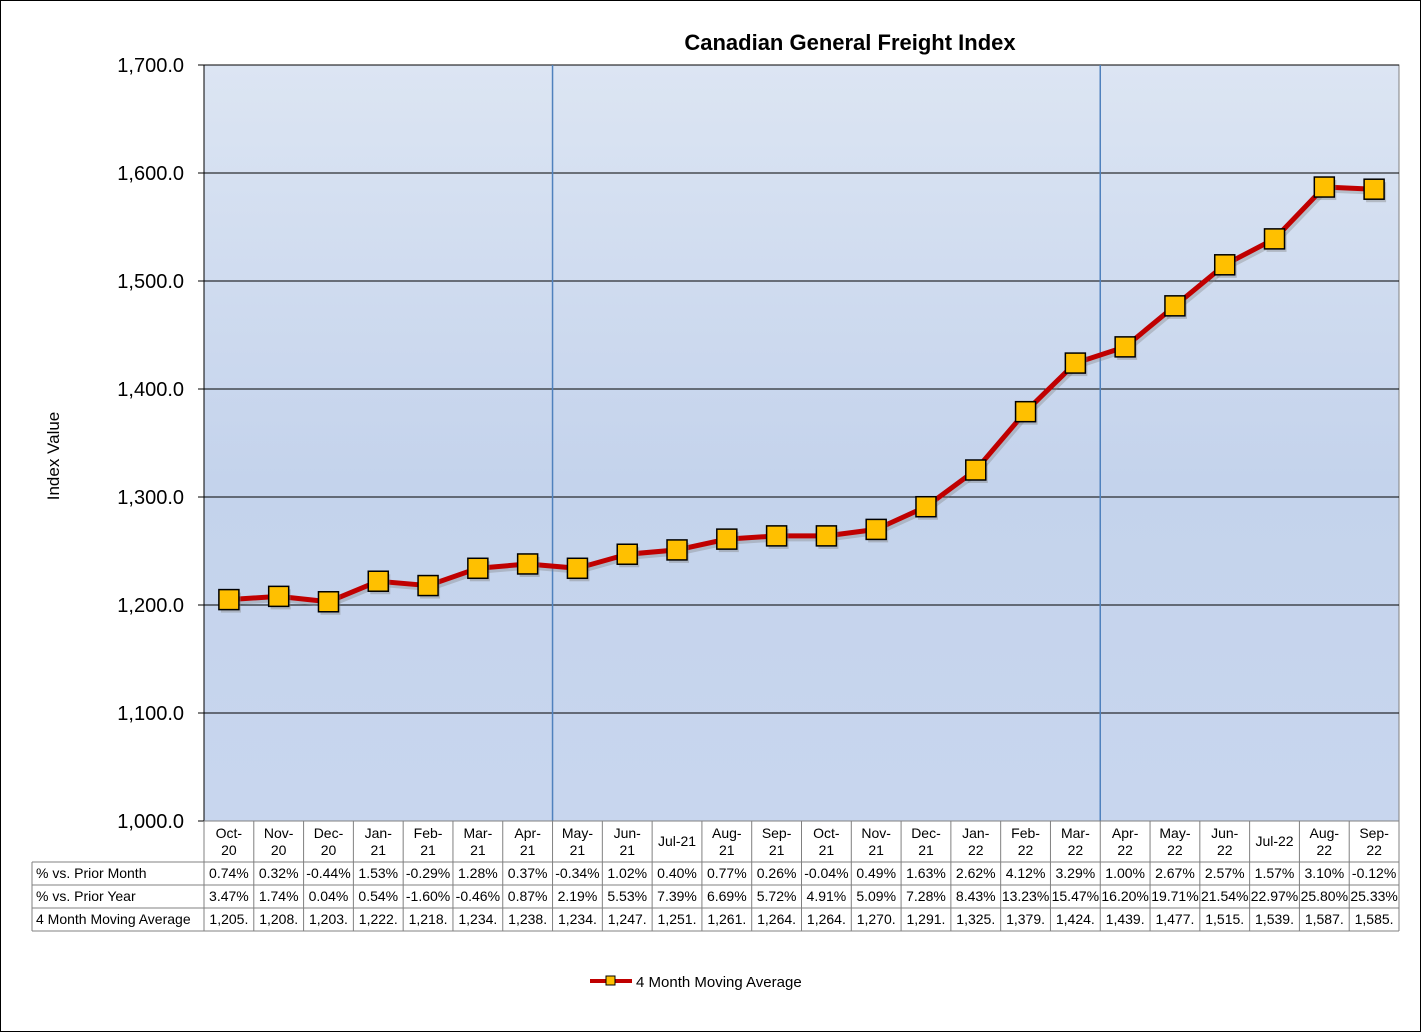  What do you see at coordinates (577, 833) in the screenshot?
I see `x-tick-label: May-` at bounding box center [577, 833].